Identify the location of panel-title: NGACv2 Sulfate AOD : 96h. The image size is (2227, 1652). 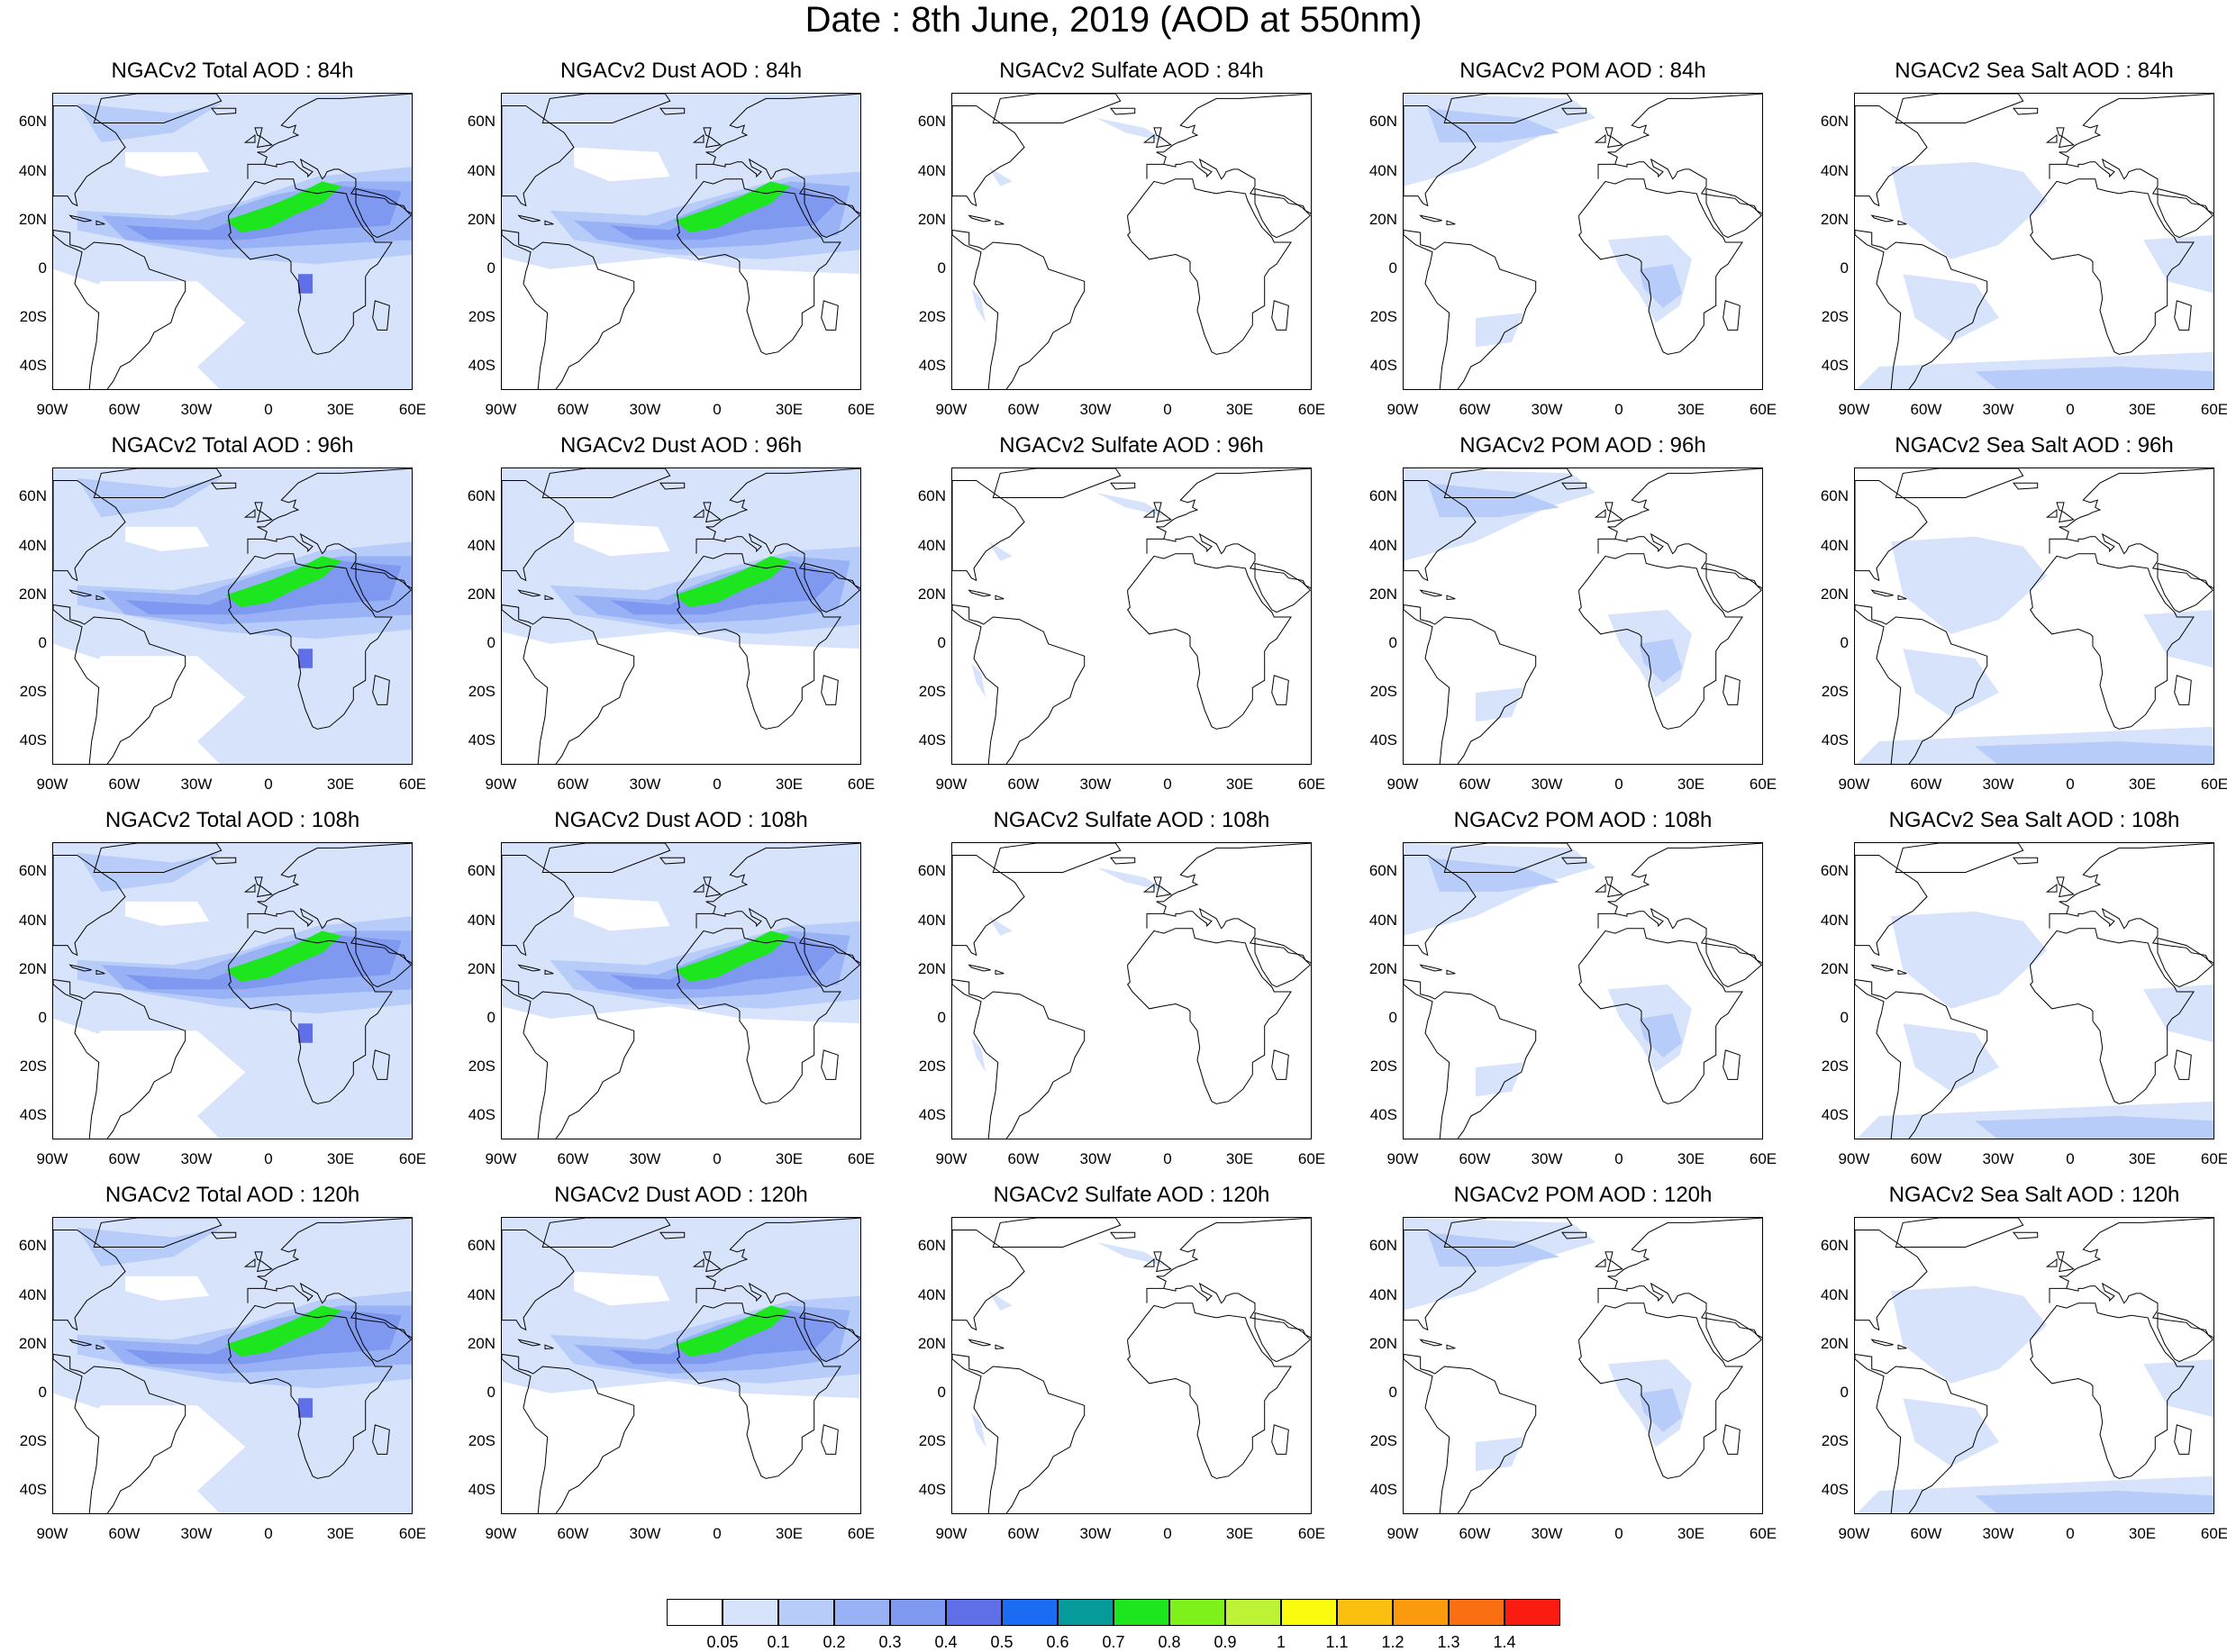
(1131, 445).